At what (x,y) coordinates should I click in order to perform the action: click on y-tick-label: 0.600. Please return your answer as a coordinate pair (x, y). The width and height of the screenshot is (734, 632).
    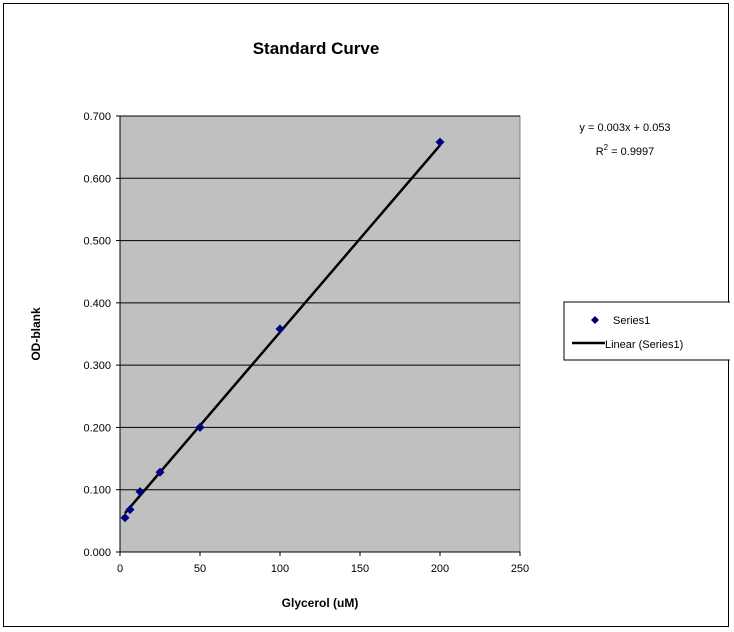
    Looking at the image, I should click on (97, 179).